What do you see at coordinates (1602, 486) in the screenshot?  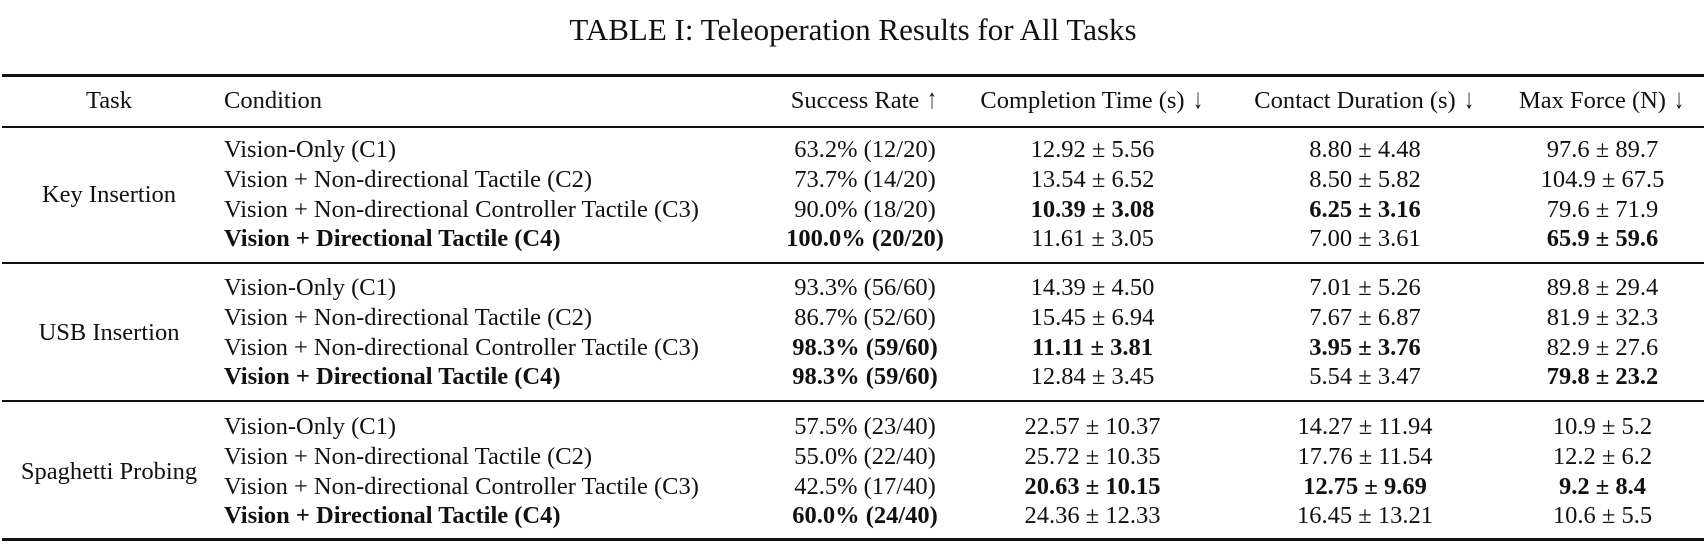 I see `cell-max-force: 9.2 ± 8.4` at bounding box center [1602, 486].